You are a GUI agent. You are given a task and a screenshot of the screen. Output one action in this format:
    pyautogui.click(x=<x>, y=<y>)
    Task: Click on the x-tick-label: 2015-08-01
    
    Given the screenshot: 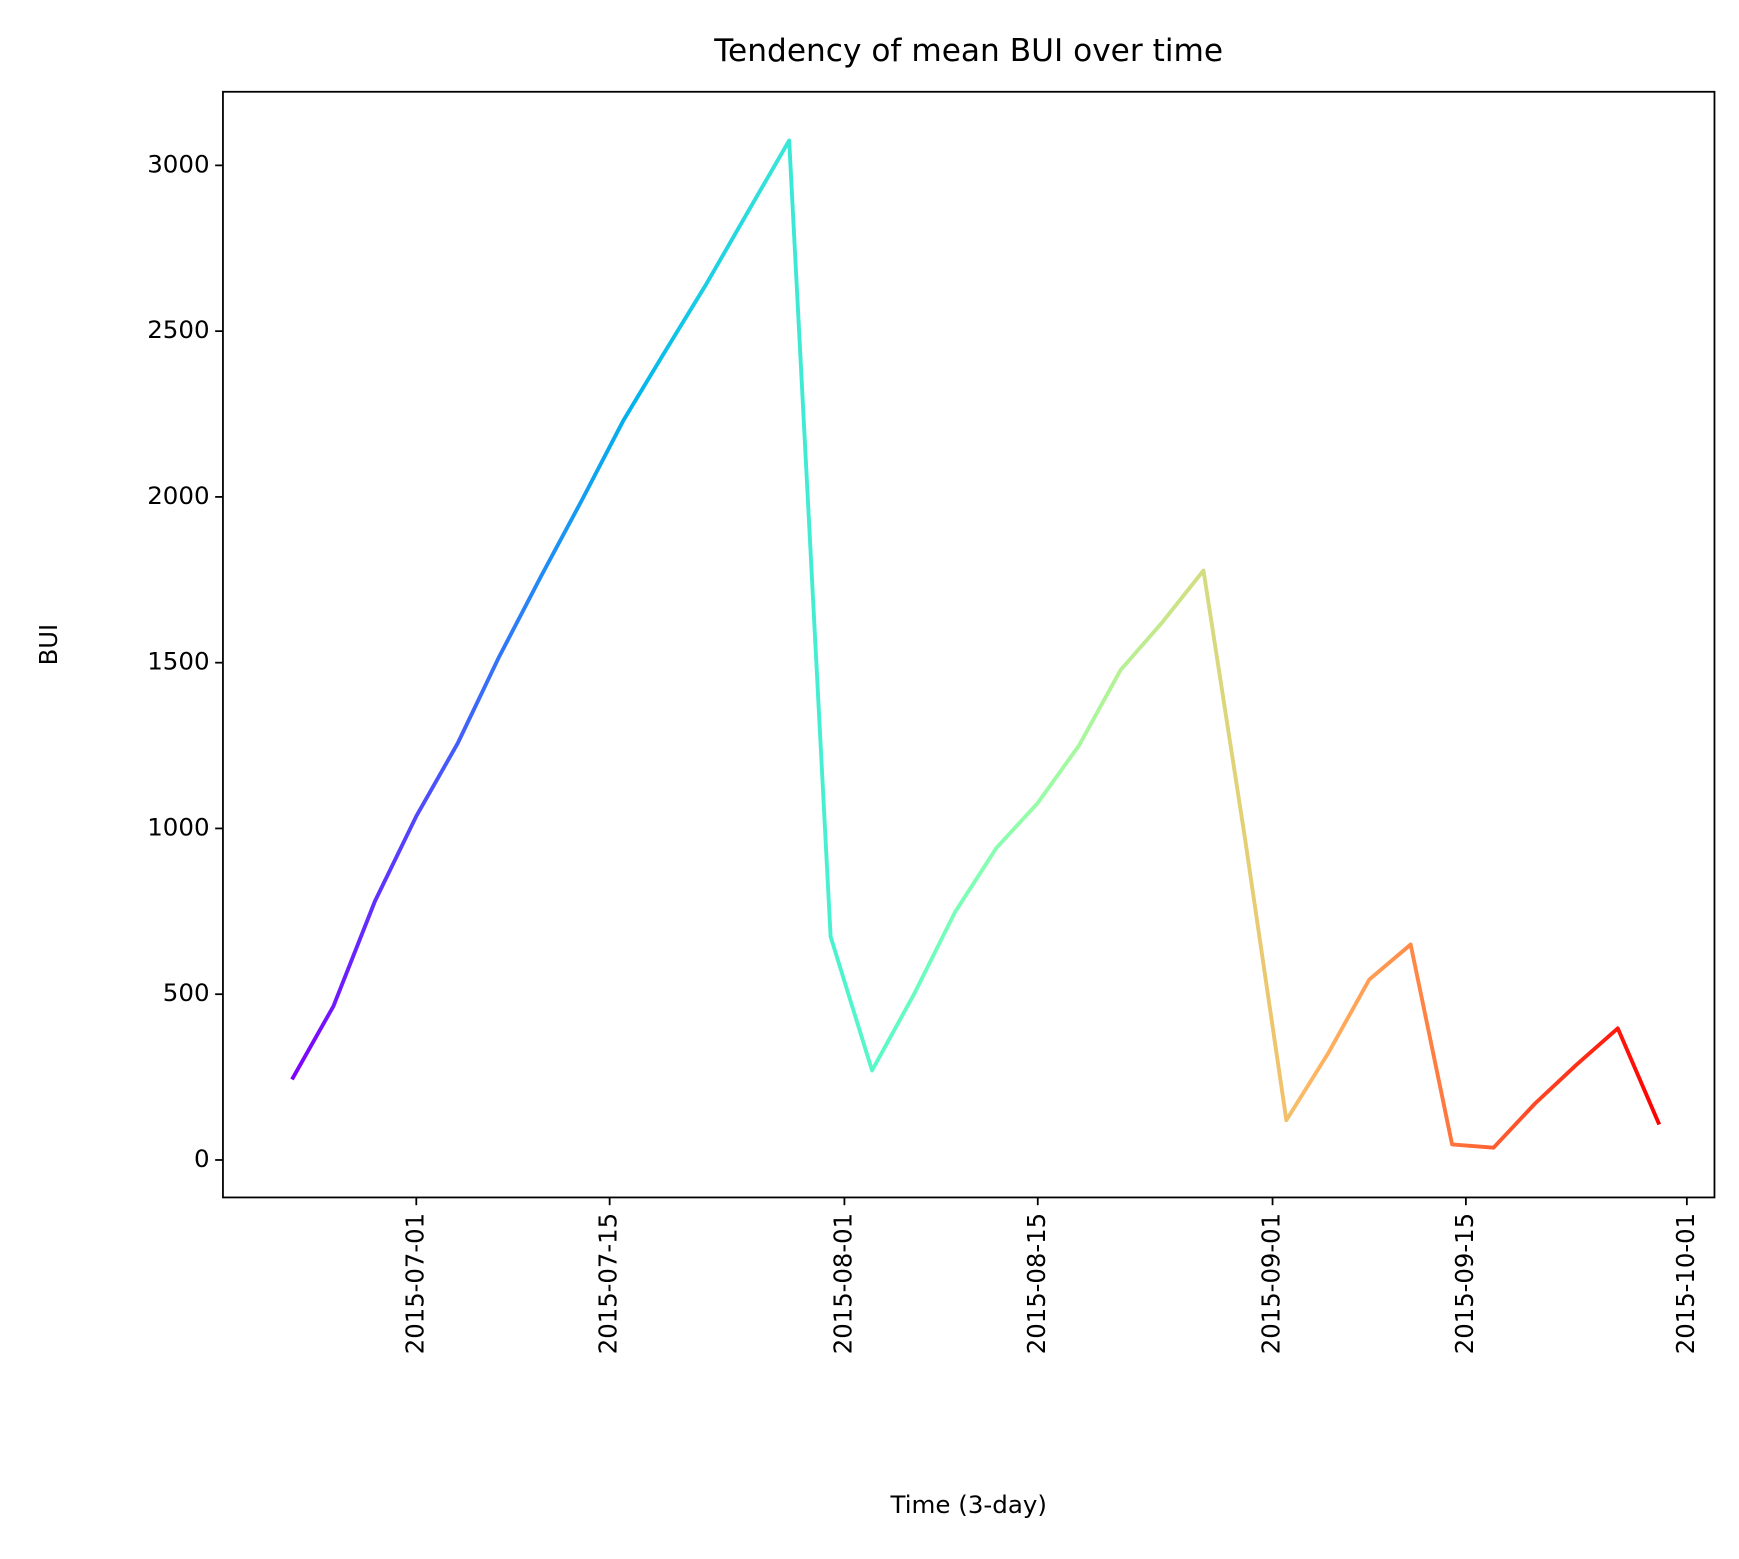 What is the action you would take?
    pyautogui.click(x=842, y=1283)
    